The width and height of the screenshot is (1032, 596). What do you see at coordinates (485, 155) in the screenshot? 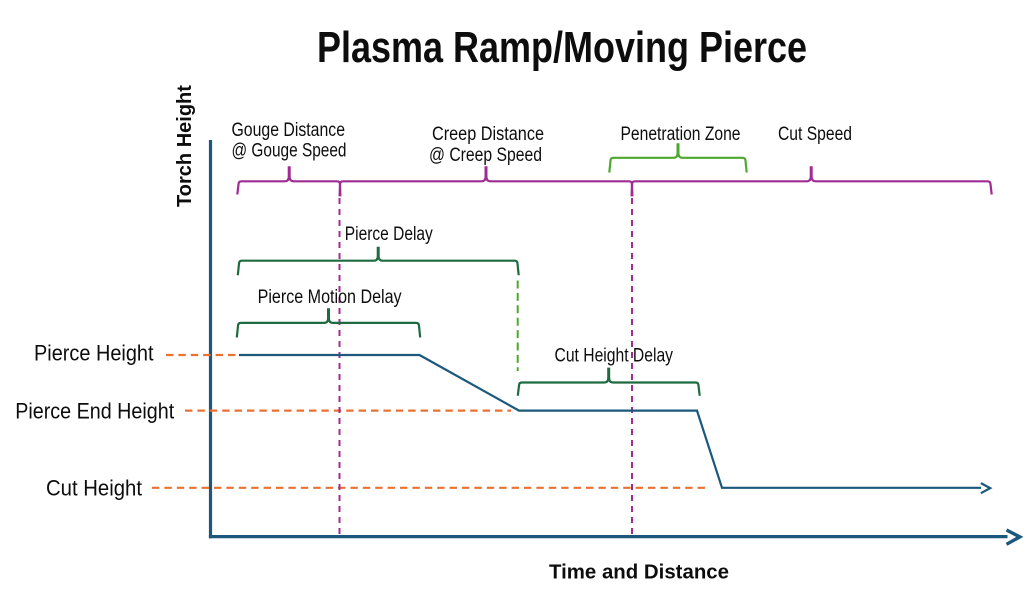
I see `svg-text: @ Creep Speed` at bounding box center [485, 155].